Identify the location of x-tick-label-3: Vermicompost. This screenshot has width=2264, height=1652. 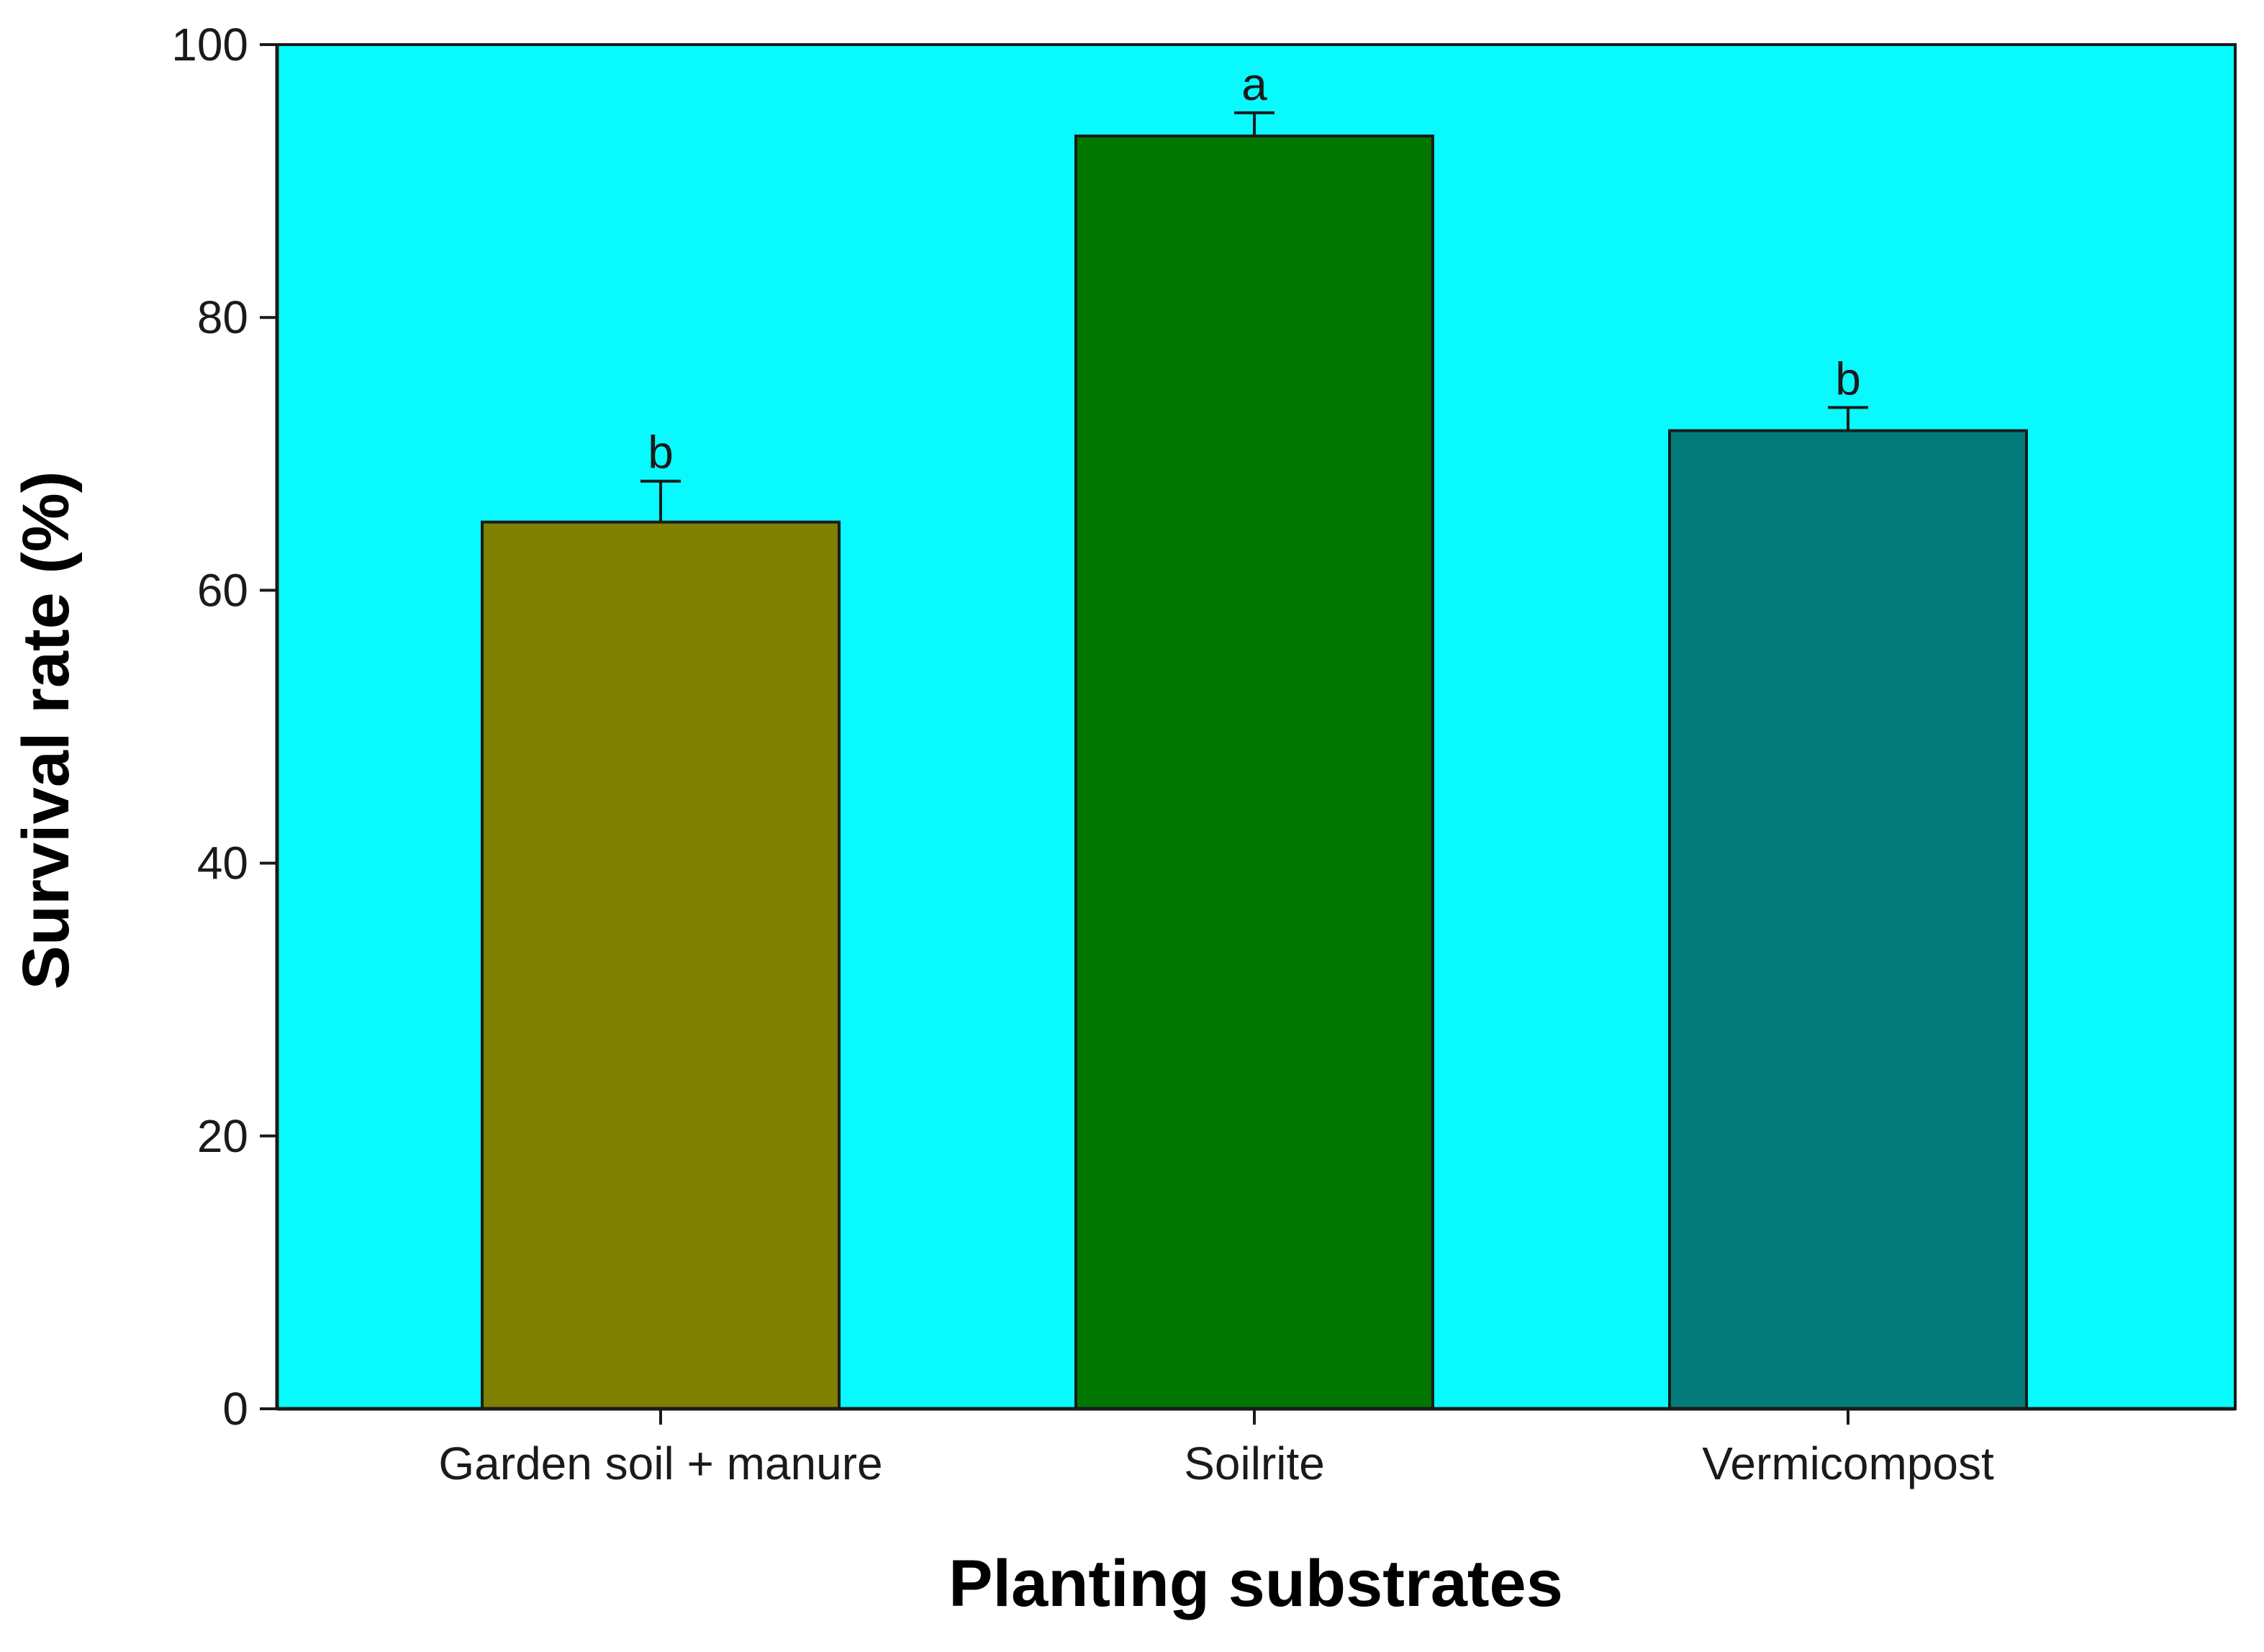
(1848, 1463).